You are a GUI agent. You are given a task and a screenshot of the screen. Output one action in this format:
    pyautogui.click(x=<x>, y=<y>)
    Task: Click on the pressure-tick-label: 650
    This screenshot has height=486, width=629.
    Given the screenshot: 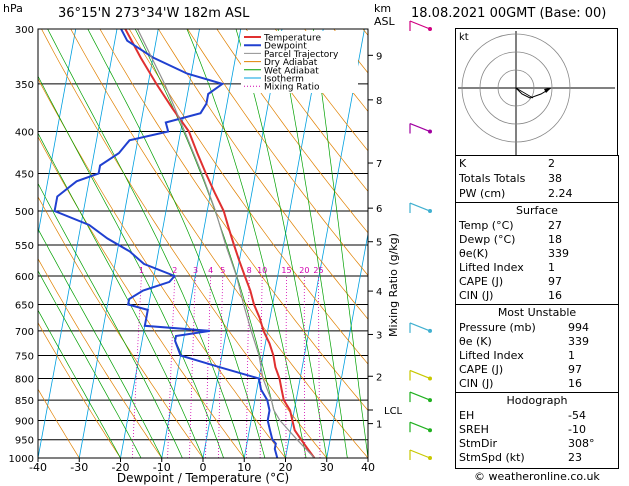 What is the action you would take?
    pyautogui.click(x=24, y=306)
    